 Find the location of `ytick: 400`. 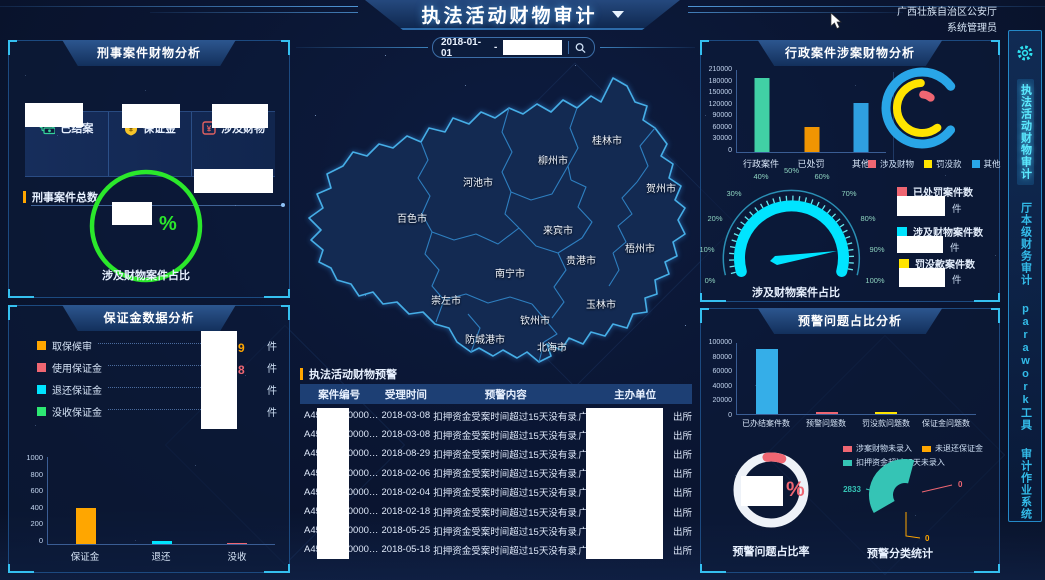

ytick: 400 is located at coordinates (36, 507).